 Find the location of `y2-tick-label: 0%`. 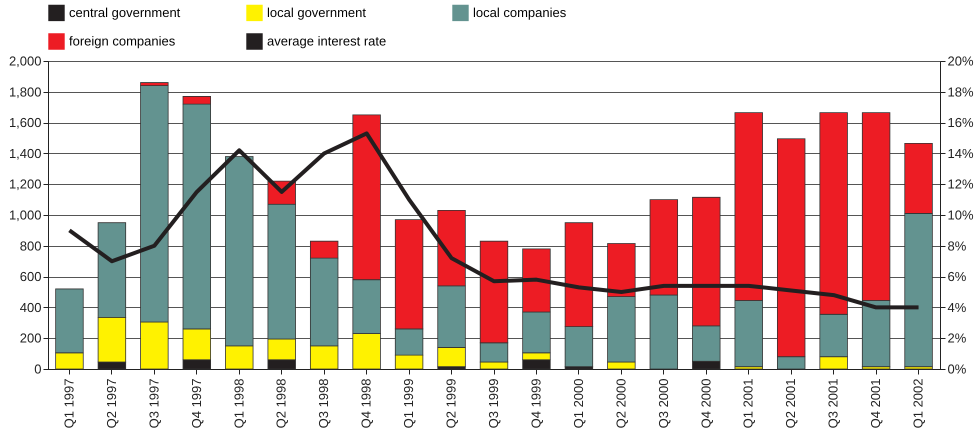

y2-tick-label: 0% is located at coordinates (957, 369).